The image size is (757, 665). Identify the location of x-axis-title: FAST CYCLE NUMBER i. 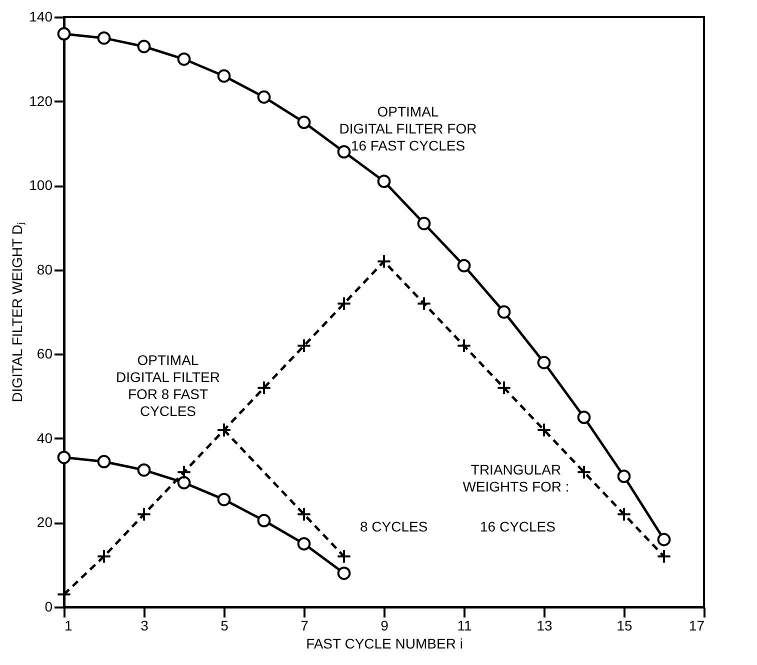
(384, 644).